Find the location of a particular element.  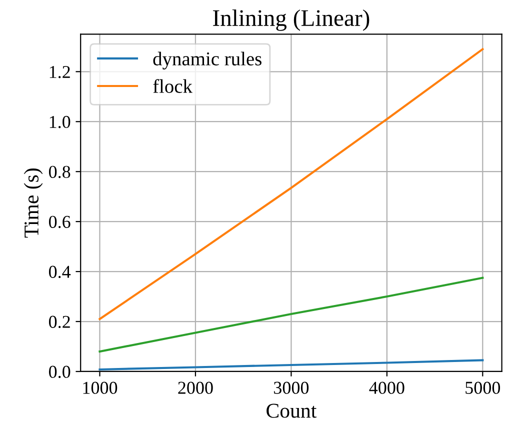

x-tick-label: 2000 is located at coordinates (195, 388).